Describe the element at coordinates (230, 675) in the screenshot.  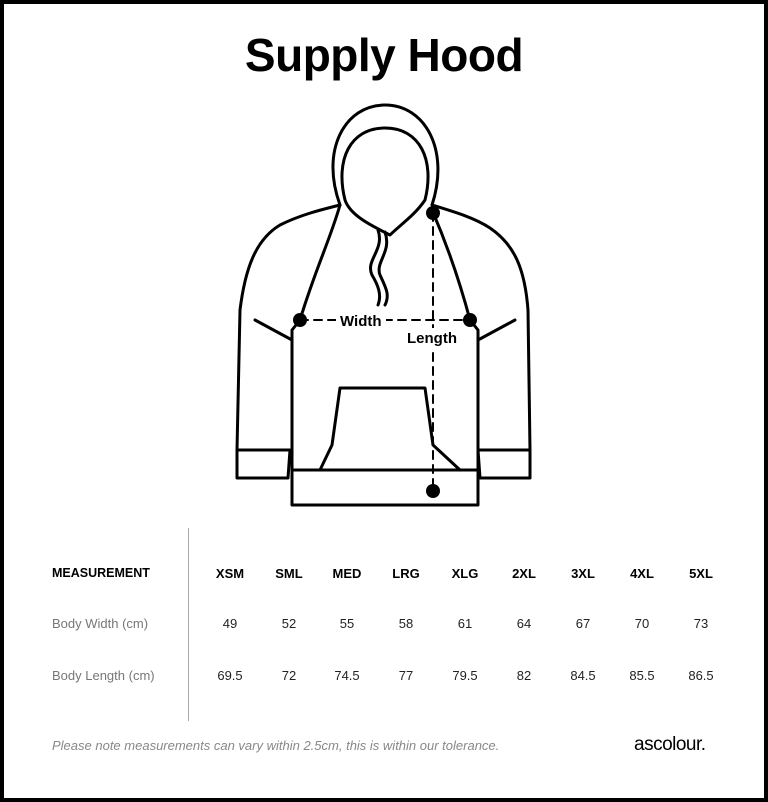
I see `table-cell: 69.5` at that location.